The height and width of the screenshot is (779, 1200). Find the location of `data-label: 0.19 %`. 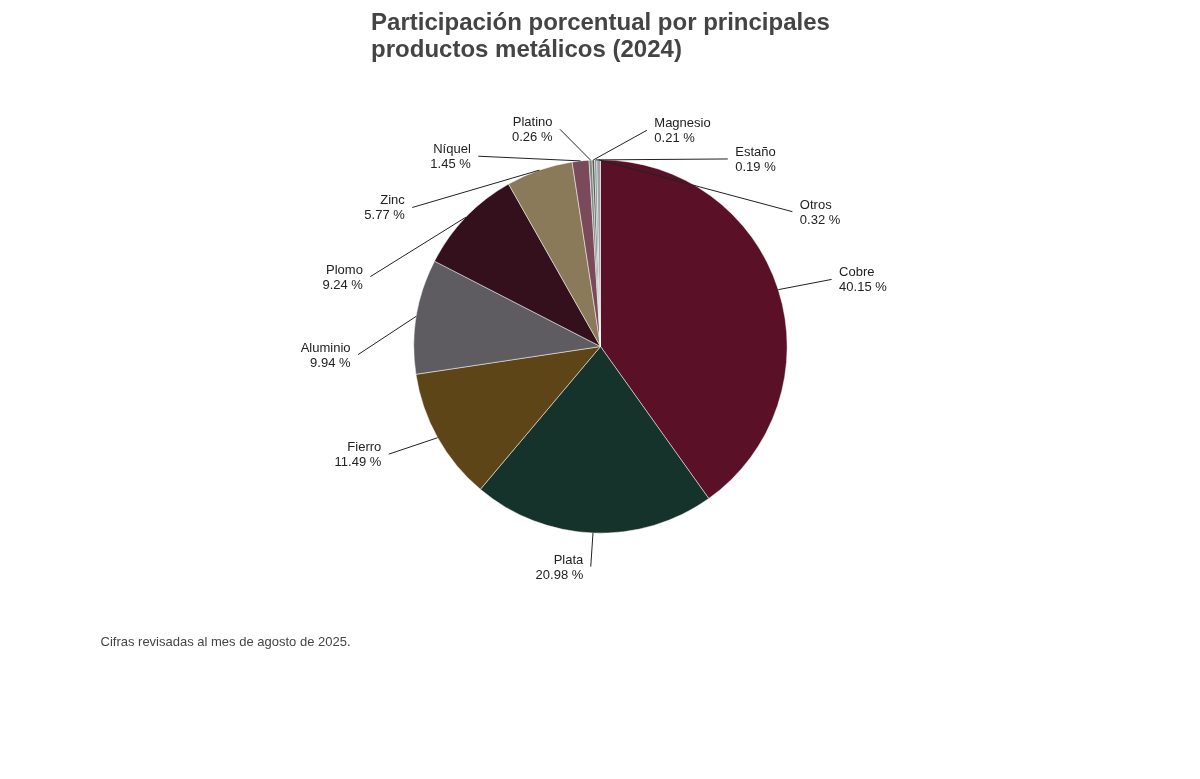

data-label: 0.19 % is located at coordinates (756, 166).